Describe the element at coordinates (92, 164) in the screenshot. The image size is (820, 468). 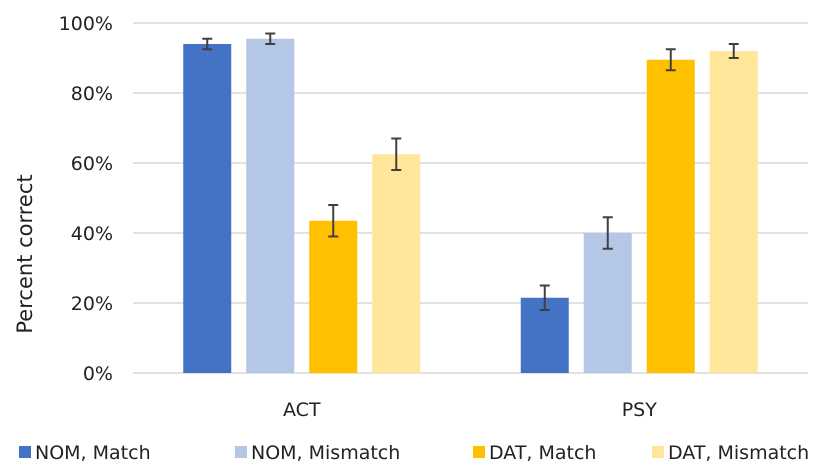
I see `y-tick-label: 60%` at that location.